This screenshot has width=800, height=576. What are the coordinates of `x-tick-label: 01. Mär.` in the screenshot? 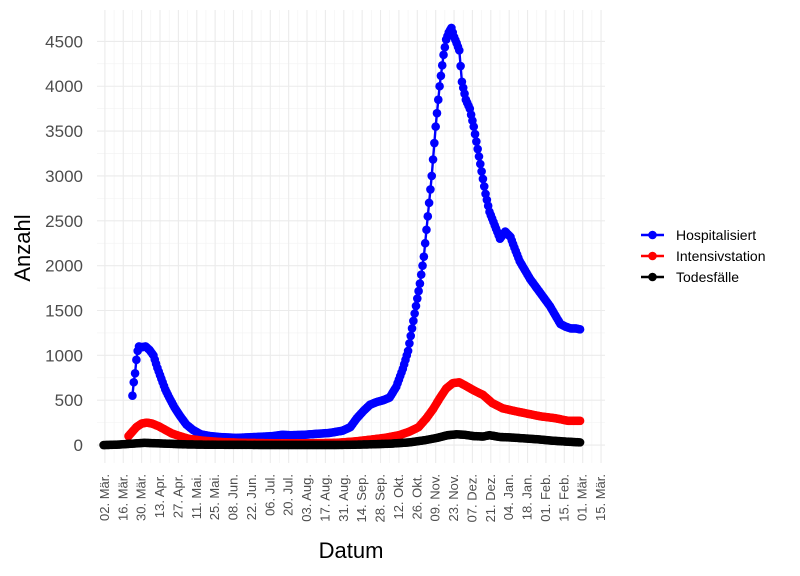 It's located at (582, 497).